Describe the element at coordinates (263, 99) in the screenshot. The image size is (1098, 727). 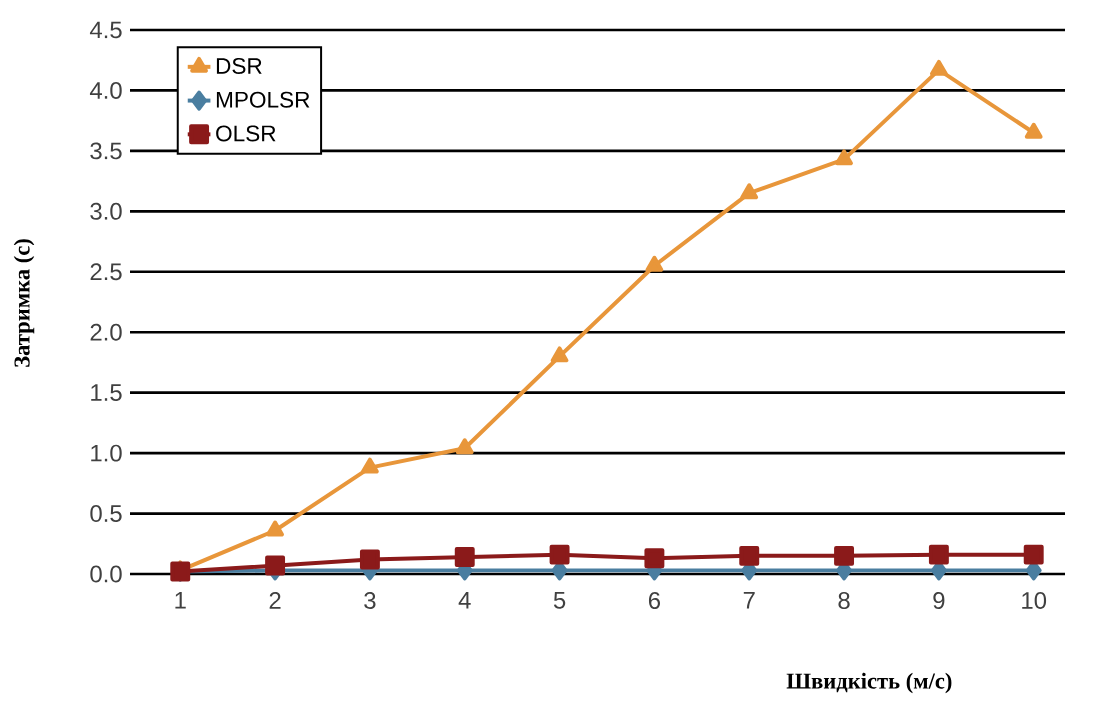
I see `legend-label: MPOLSR` at that location.